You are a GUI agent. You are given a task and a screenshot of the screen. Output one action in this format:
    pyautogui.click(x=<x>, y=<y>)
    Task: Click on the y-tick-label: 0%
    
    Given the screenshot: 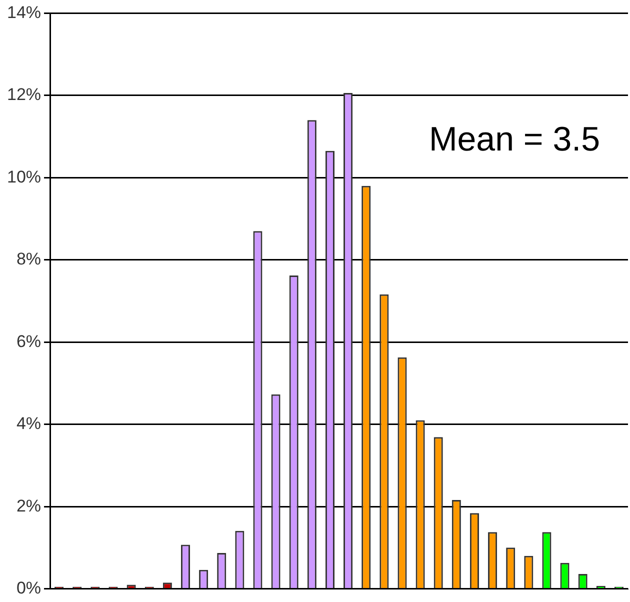 What is the action you would take?
    pyautogui.click(x=29, y=588)
    